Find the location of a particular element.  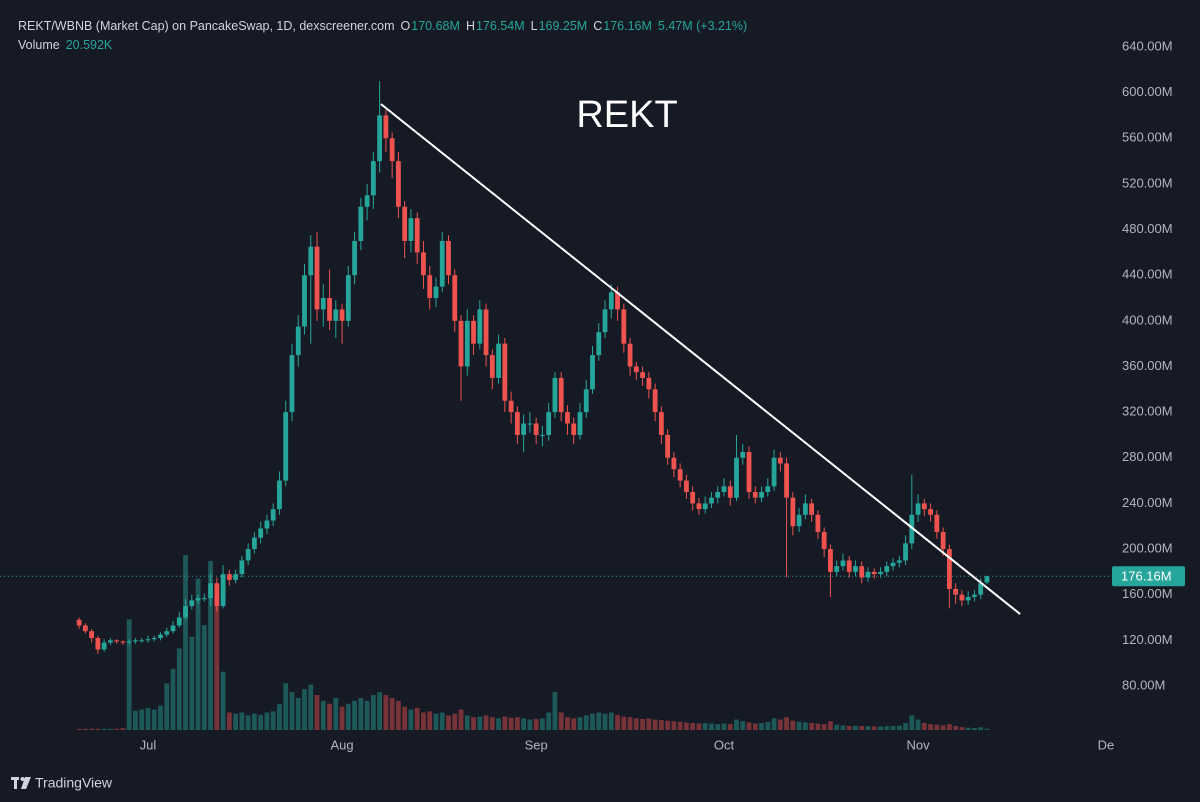

y-tick-label: 280.00M is located at coordinates (1147, 456).